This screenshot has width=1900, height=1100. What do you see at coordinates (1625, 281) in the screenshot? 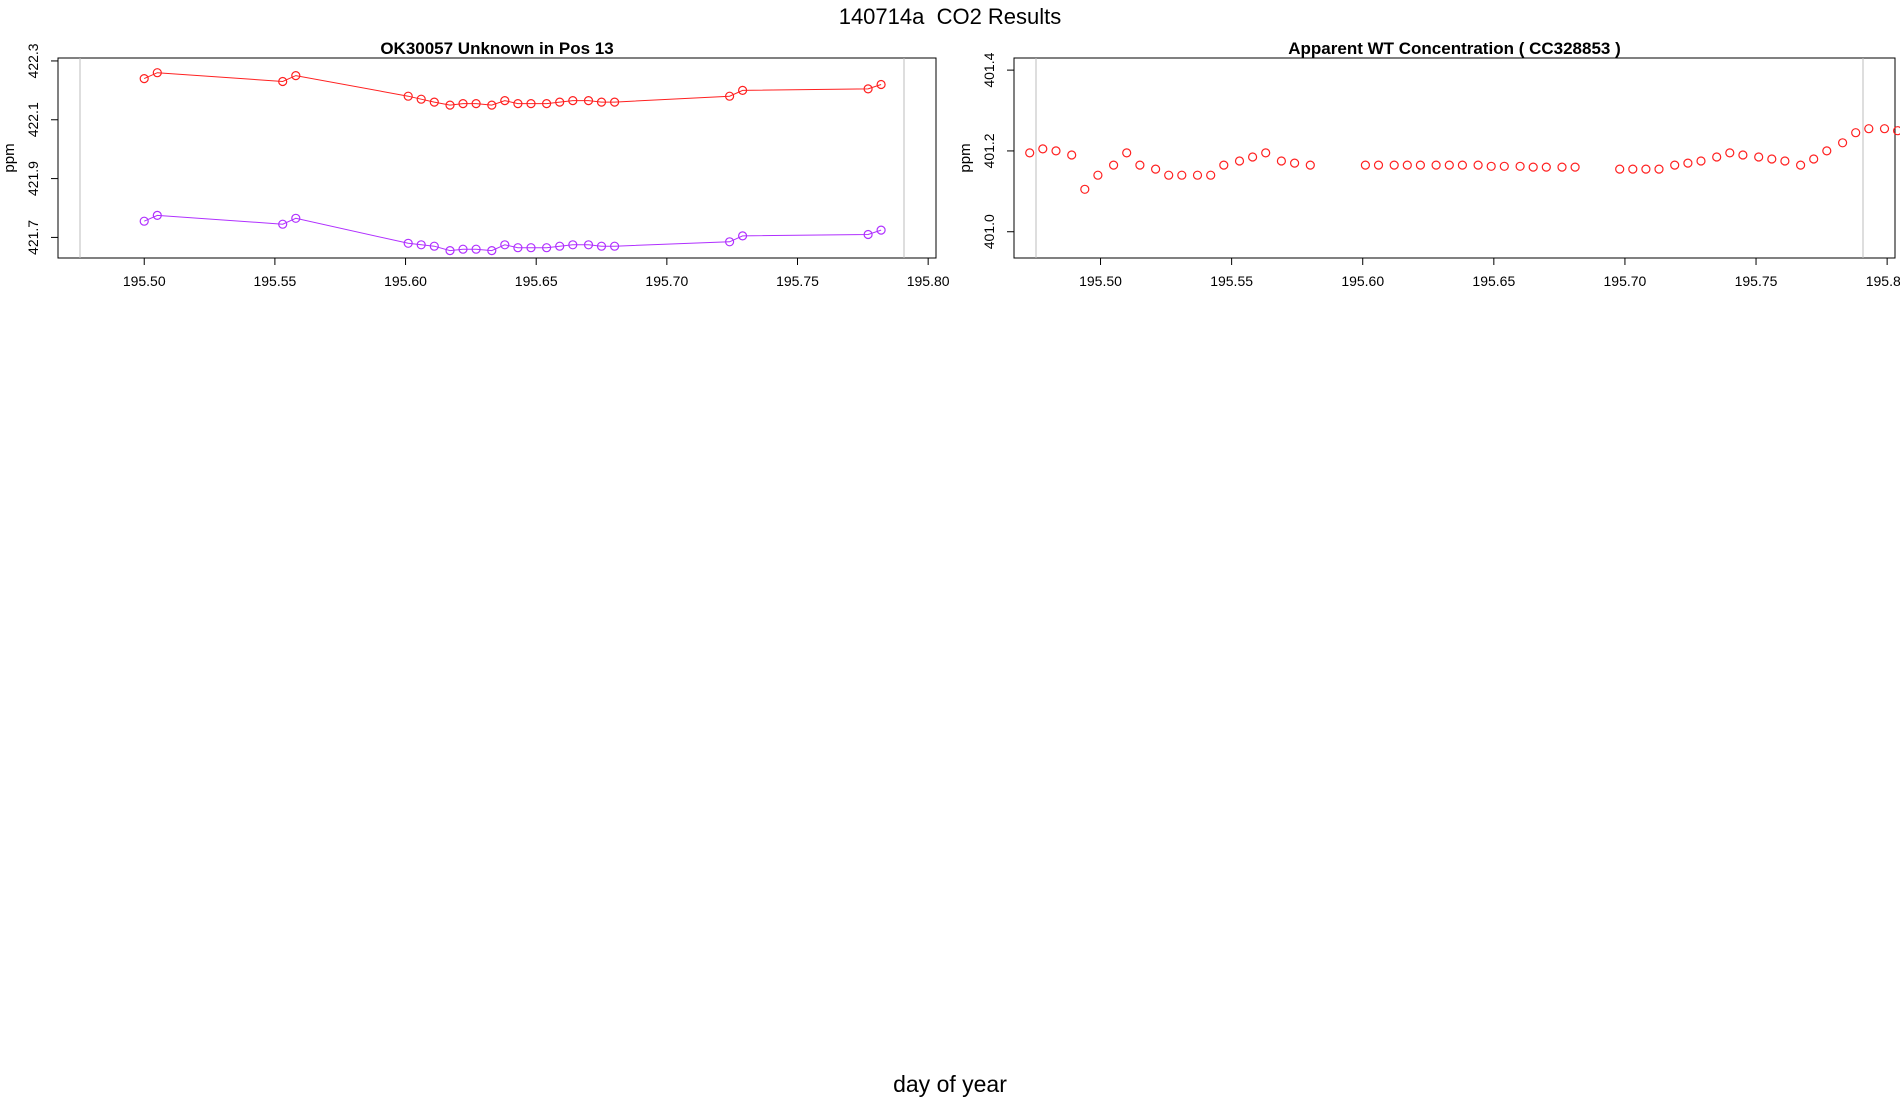
I see `panel-2-x-tick-label: 195.70` at bounding box center [1625, 281].